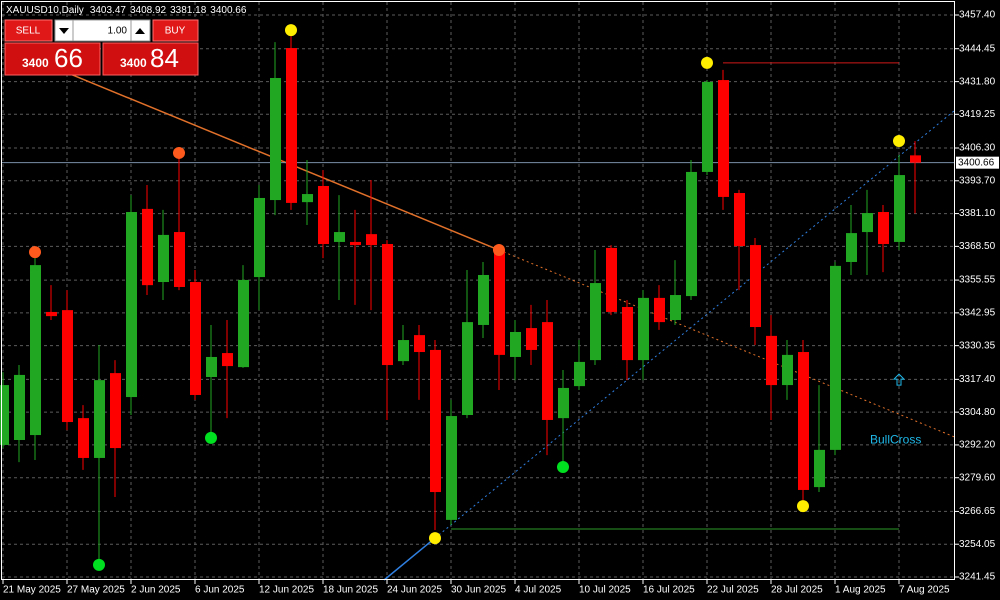 The width and height of the screenshot is (1000, 600). Describe the element at coordinates (286, 590) in the screenshot. I see `x-tick-label: 12 Jun 2025` at that location.